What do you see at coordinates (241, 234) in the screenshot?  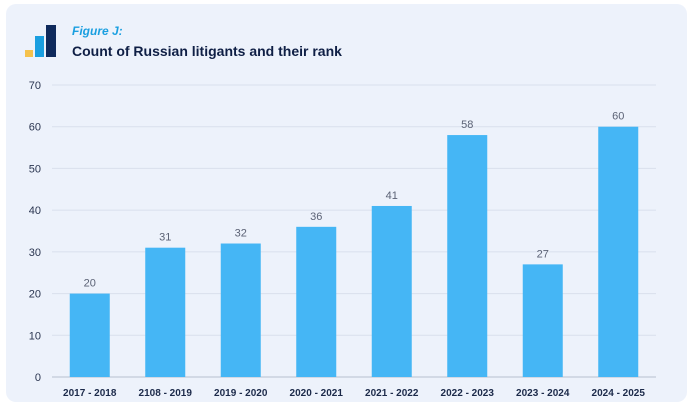 I see `data-label: 32` at bounding box center [241, 234].